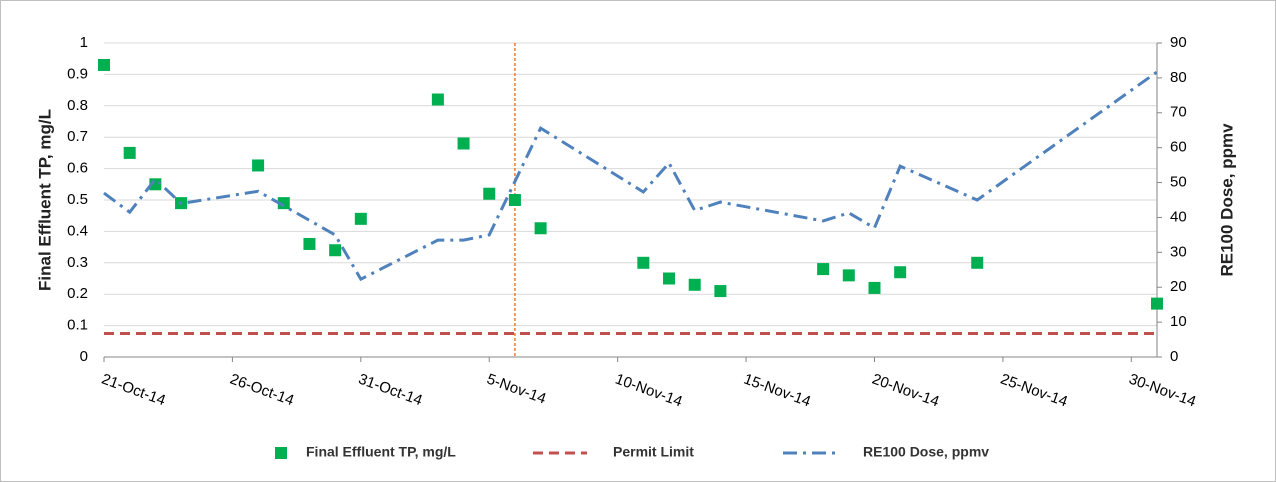 The height and width of the screenshot is (482, 1276). Describe the element at coordinates (926, 452) in the screenshot. I see `legend-label: RE100 Dose, ppmv` at that location.